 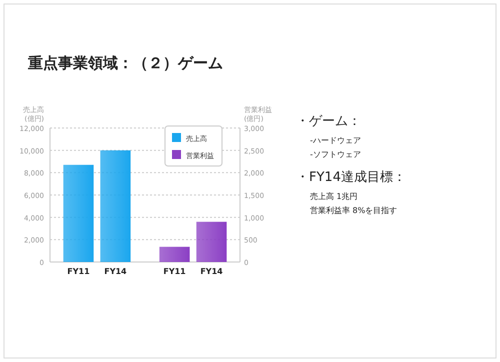 What do you see at coordinates (351, 177) in the screenshot?
I see `text: ・FY14達成目標：` at bounding box center [351, 177].